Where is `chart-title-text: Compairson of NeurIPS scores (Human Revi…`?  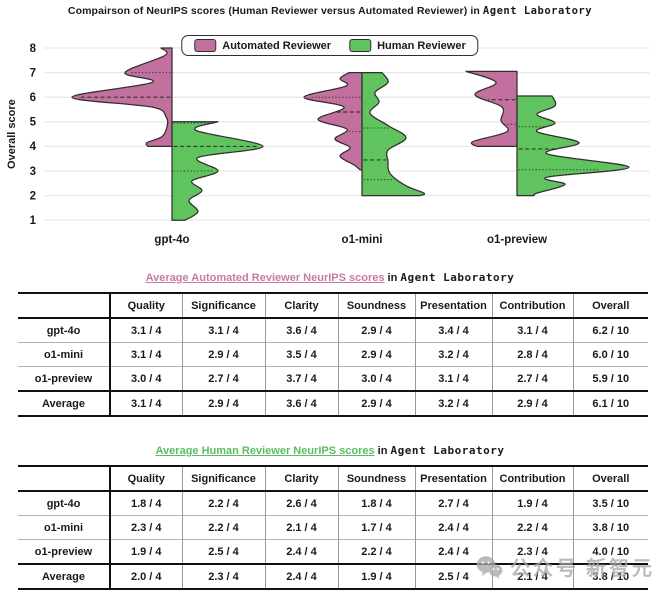
chart-title-text: Compairson of NeurIPS scores (Human Revi… is located at coordinates (273, 11).